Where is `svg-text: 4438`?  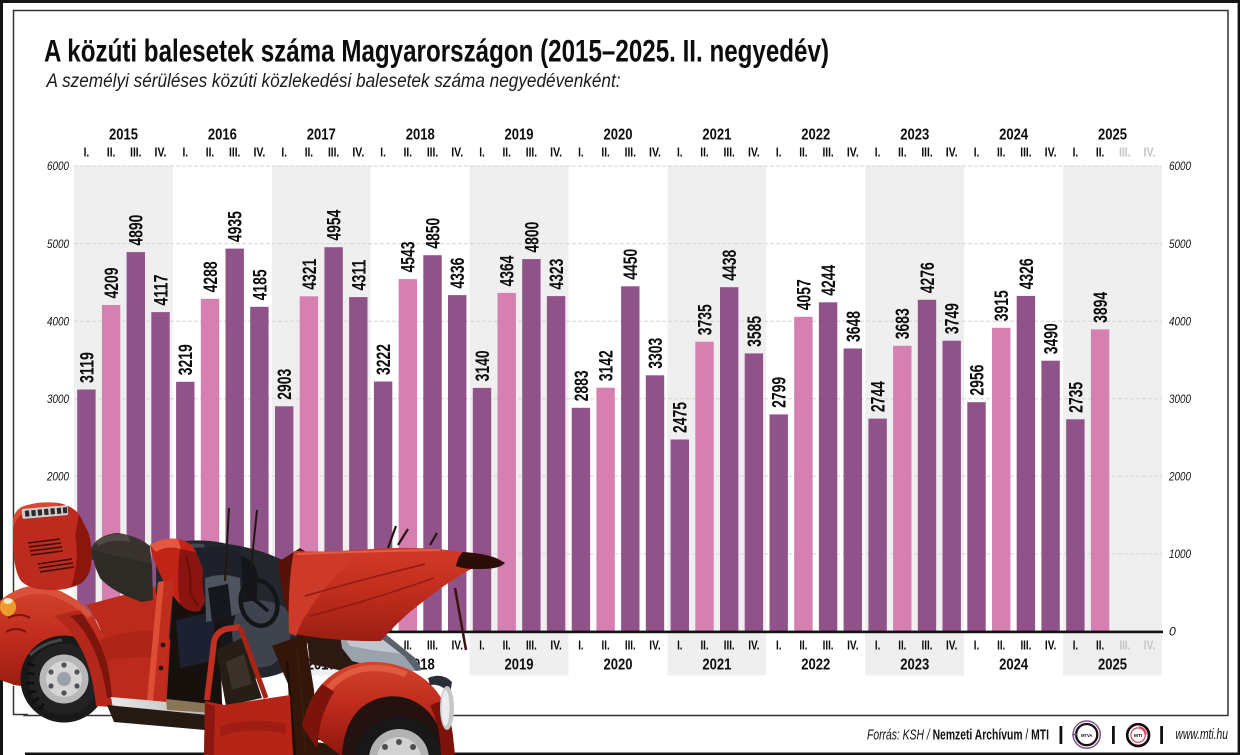
svg-text: 4438 is located at coordinates (730, 265).